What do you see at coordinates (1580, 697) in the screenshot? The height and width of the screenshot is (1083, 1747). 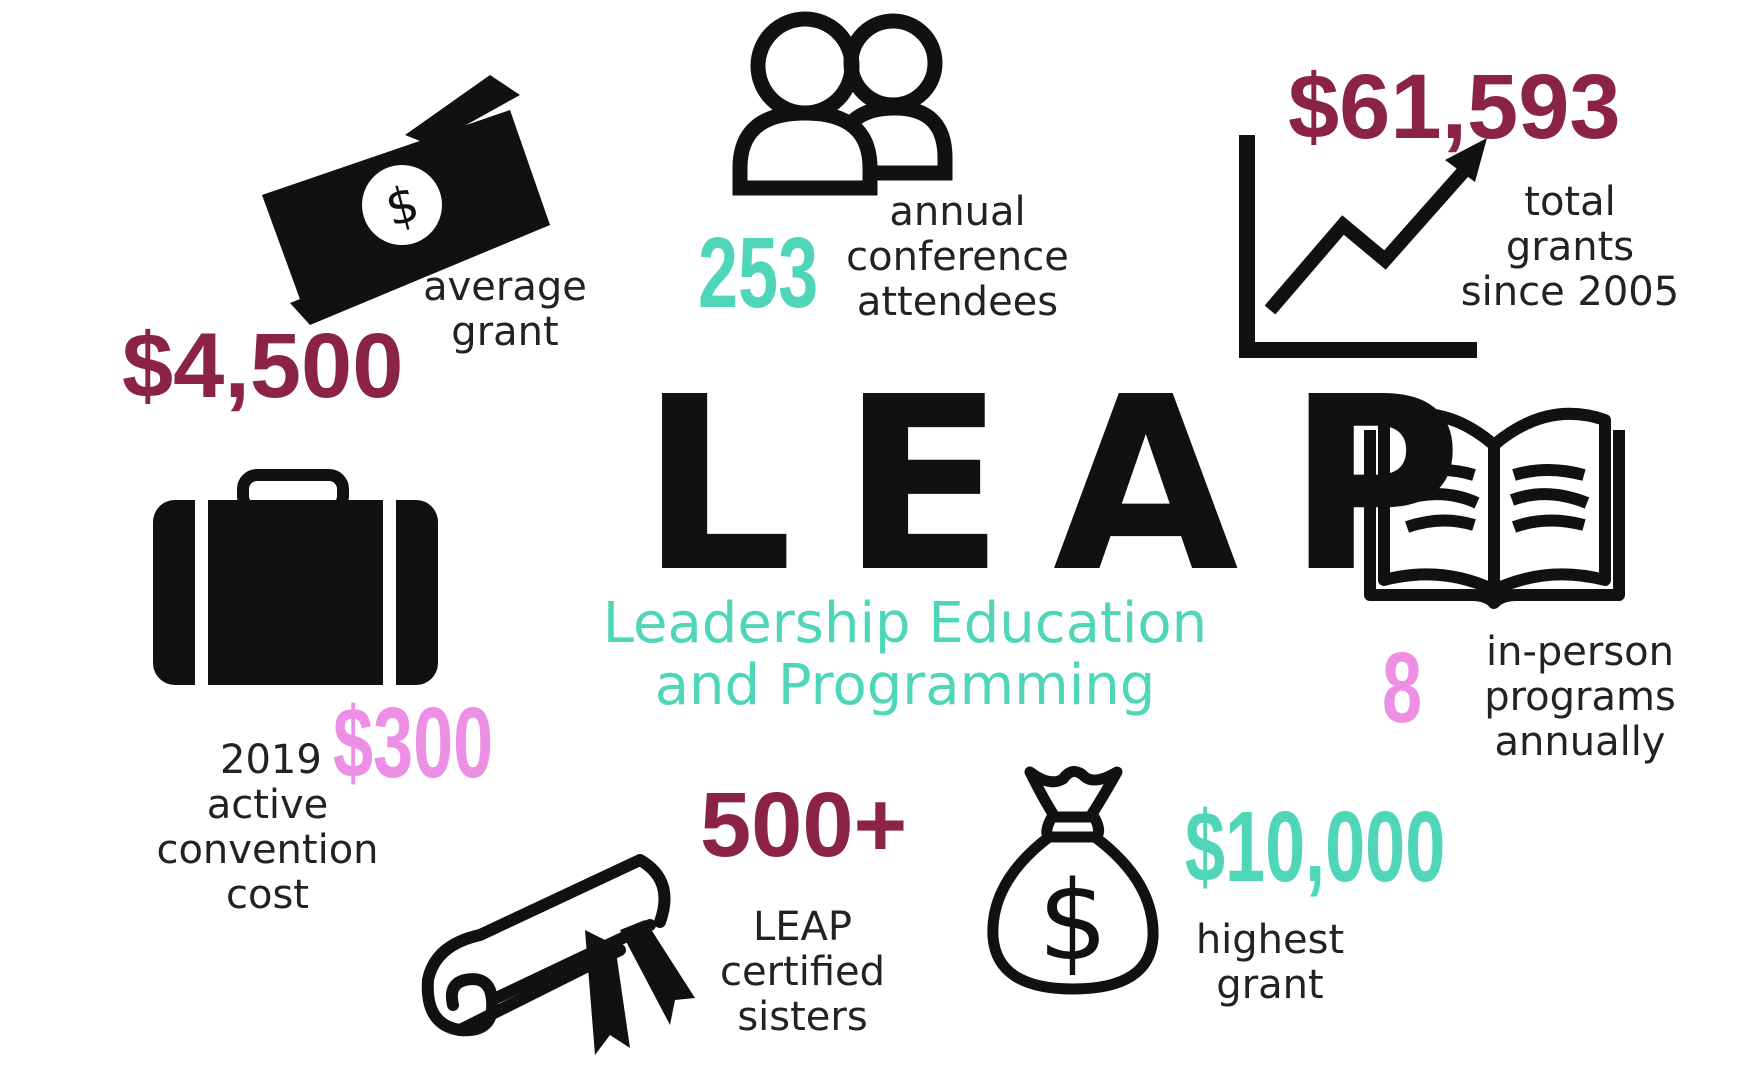 I see `programs-label: in-person programs annually` at bounding box center [1580, 697].